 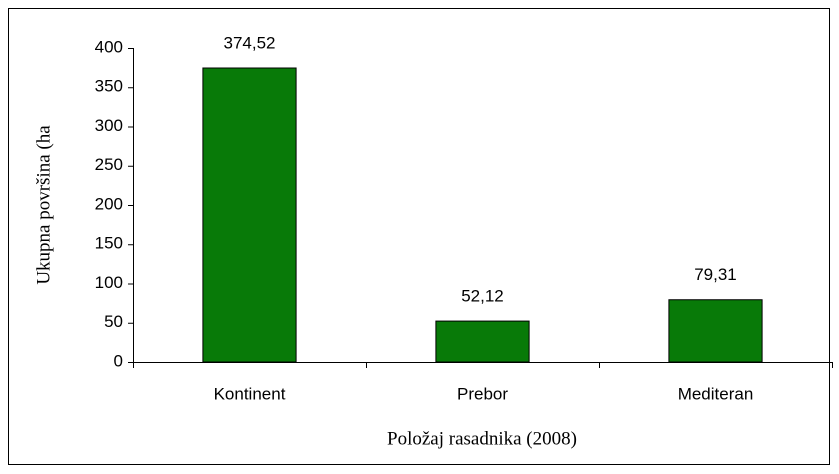 What do you see at coordinates (109, 86) in the screenshot?
I see `y-tick-label: 350` at bounding box center [109, 86].